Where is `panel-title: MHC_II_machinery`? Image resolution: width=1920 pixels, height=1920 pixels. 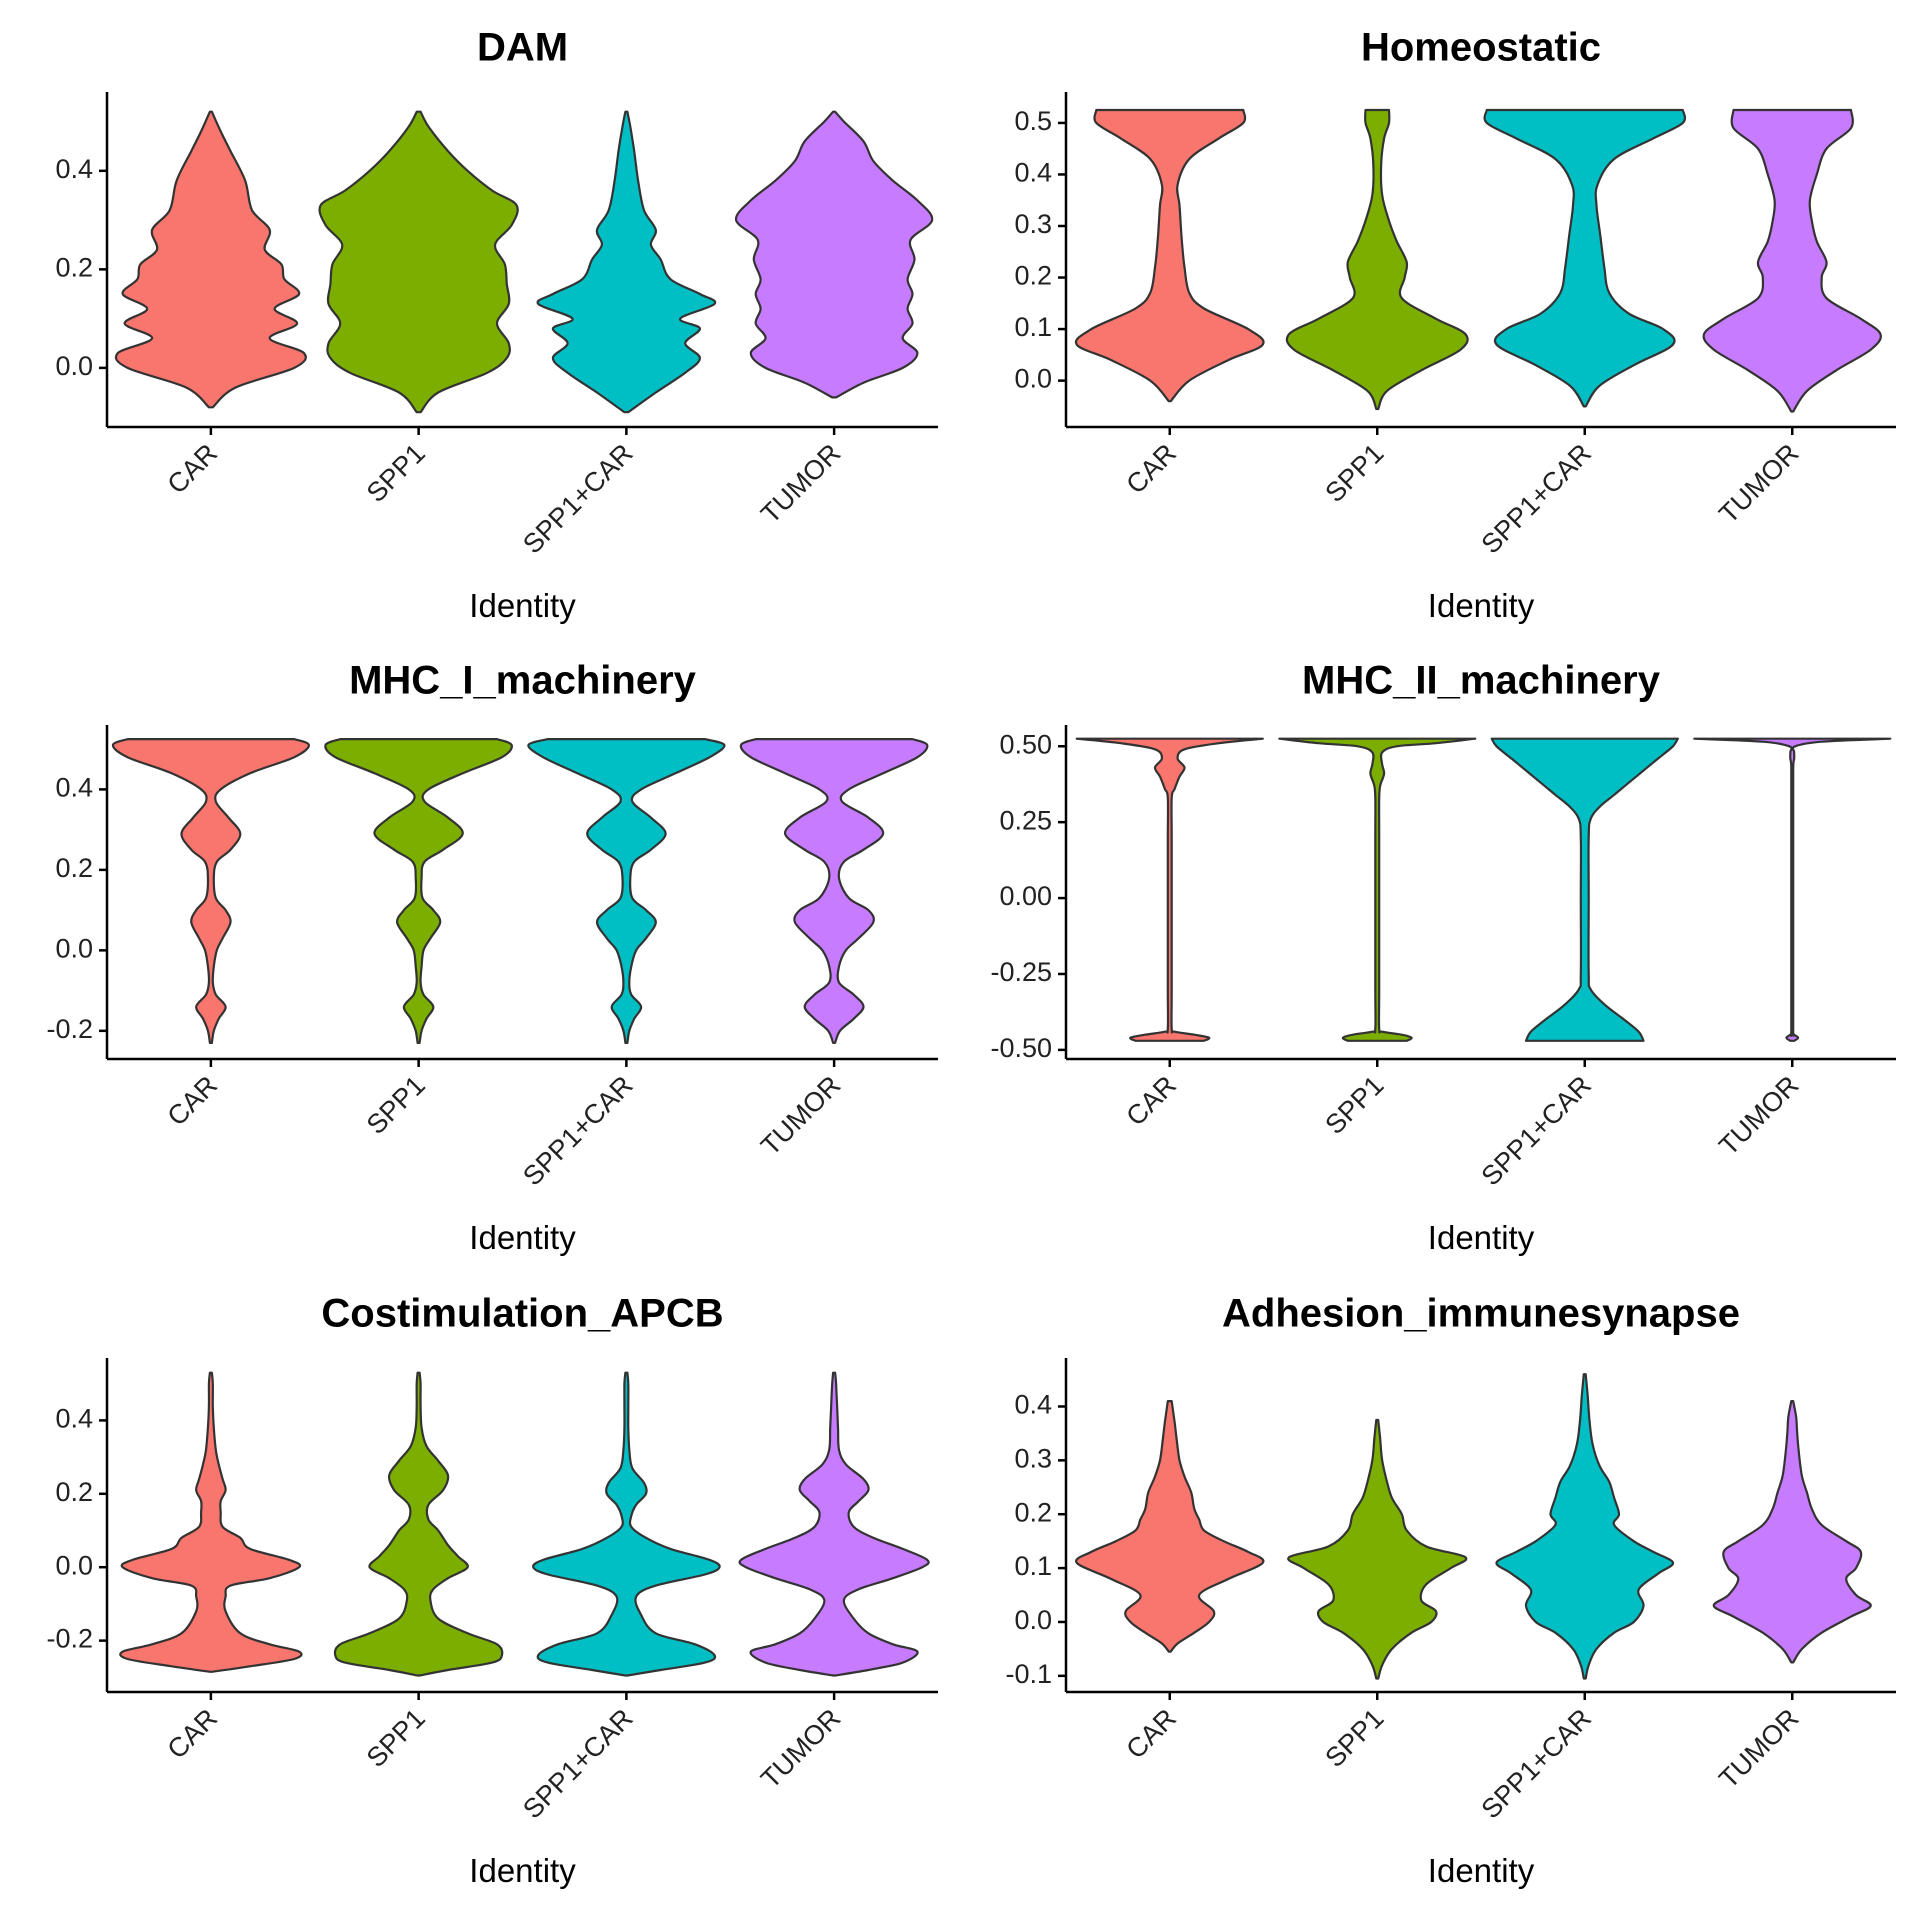 panel-title: MHC_II_machinery is located at coordinates (1481, 681).